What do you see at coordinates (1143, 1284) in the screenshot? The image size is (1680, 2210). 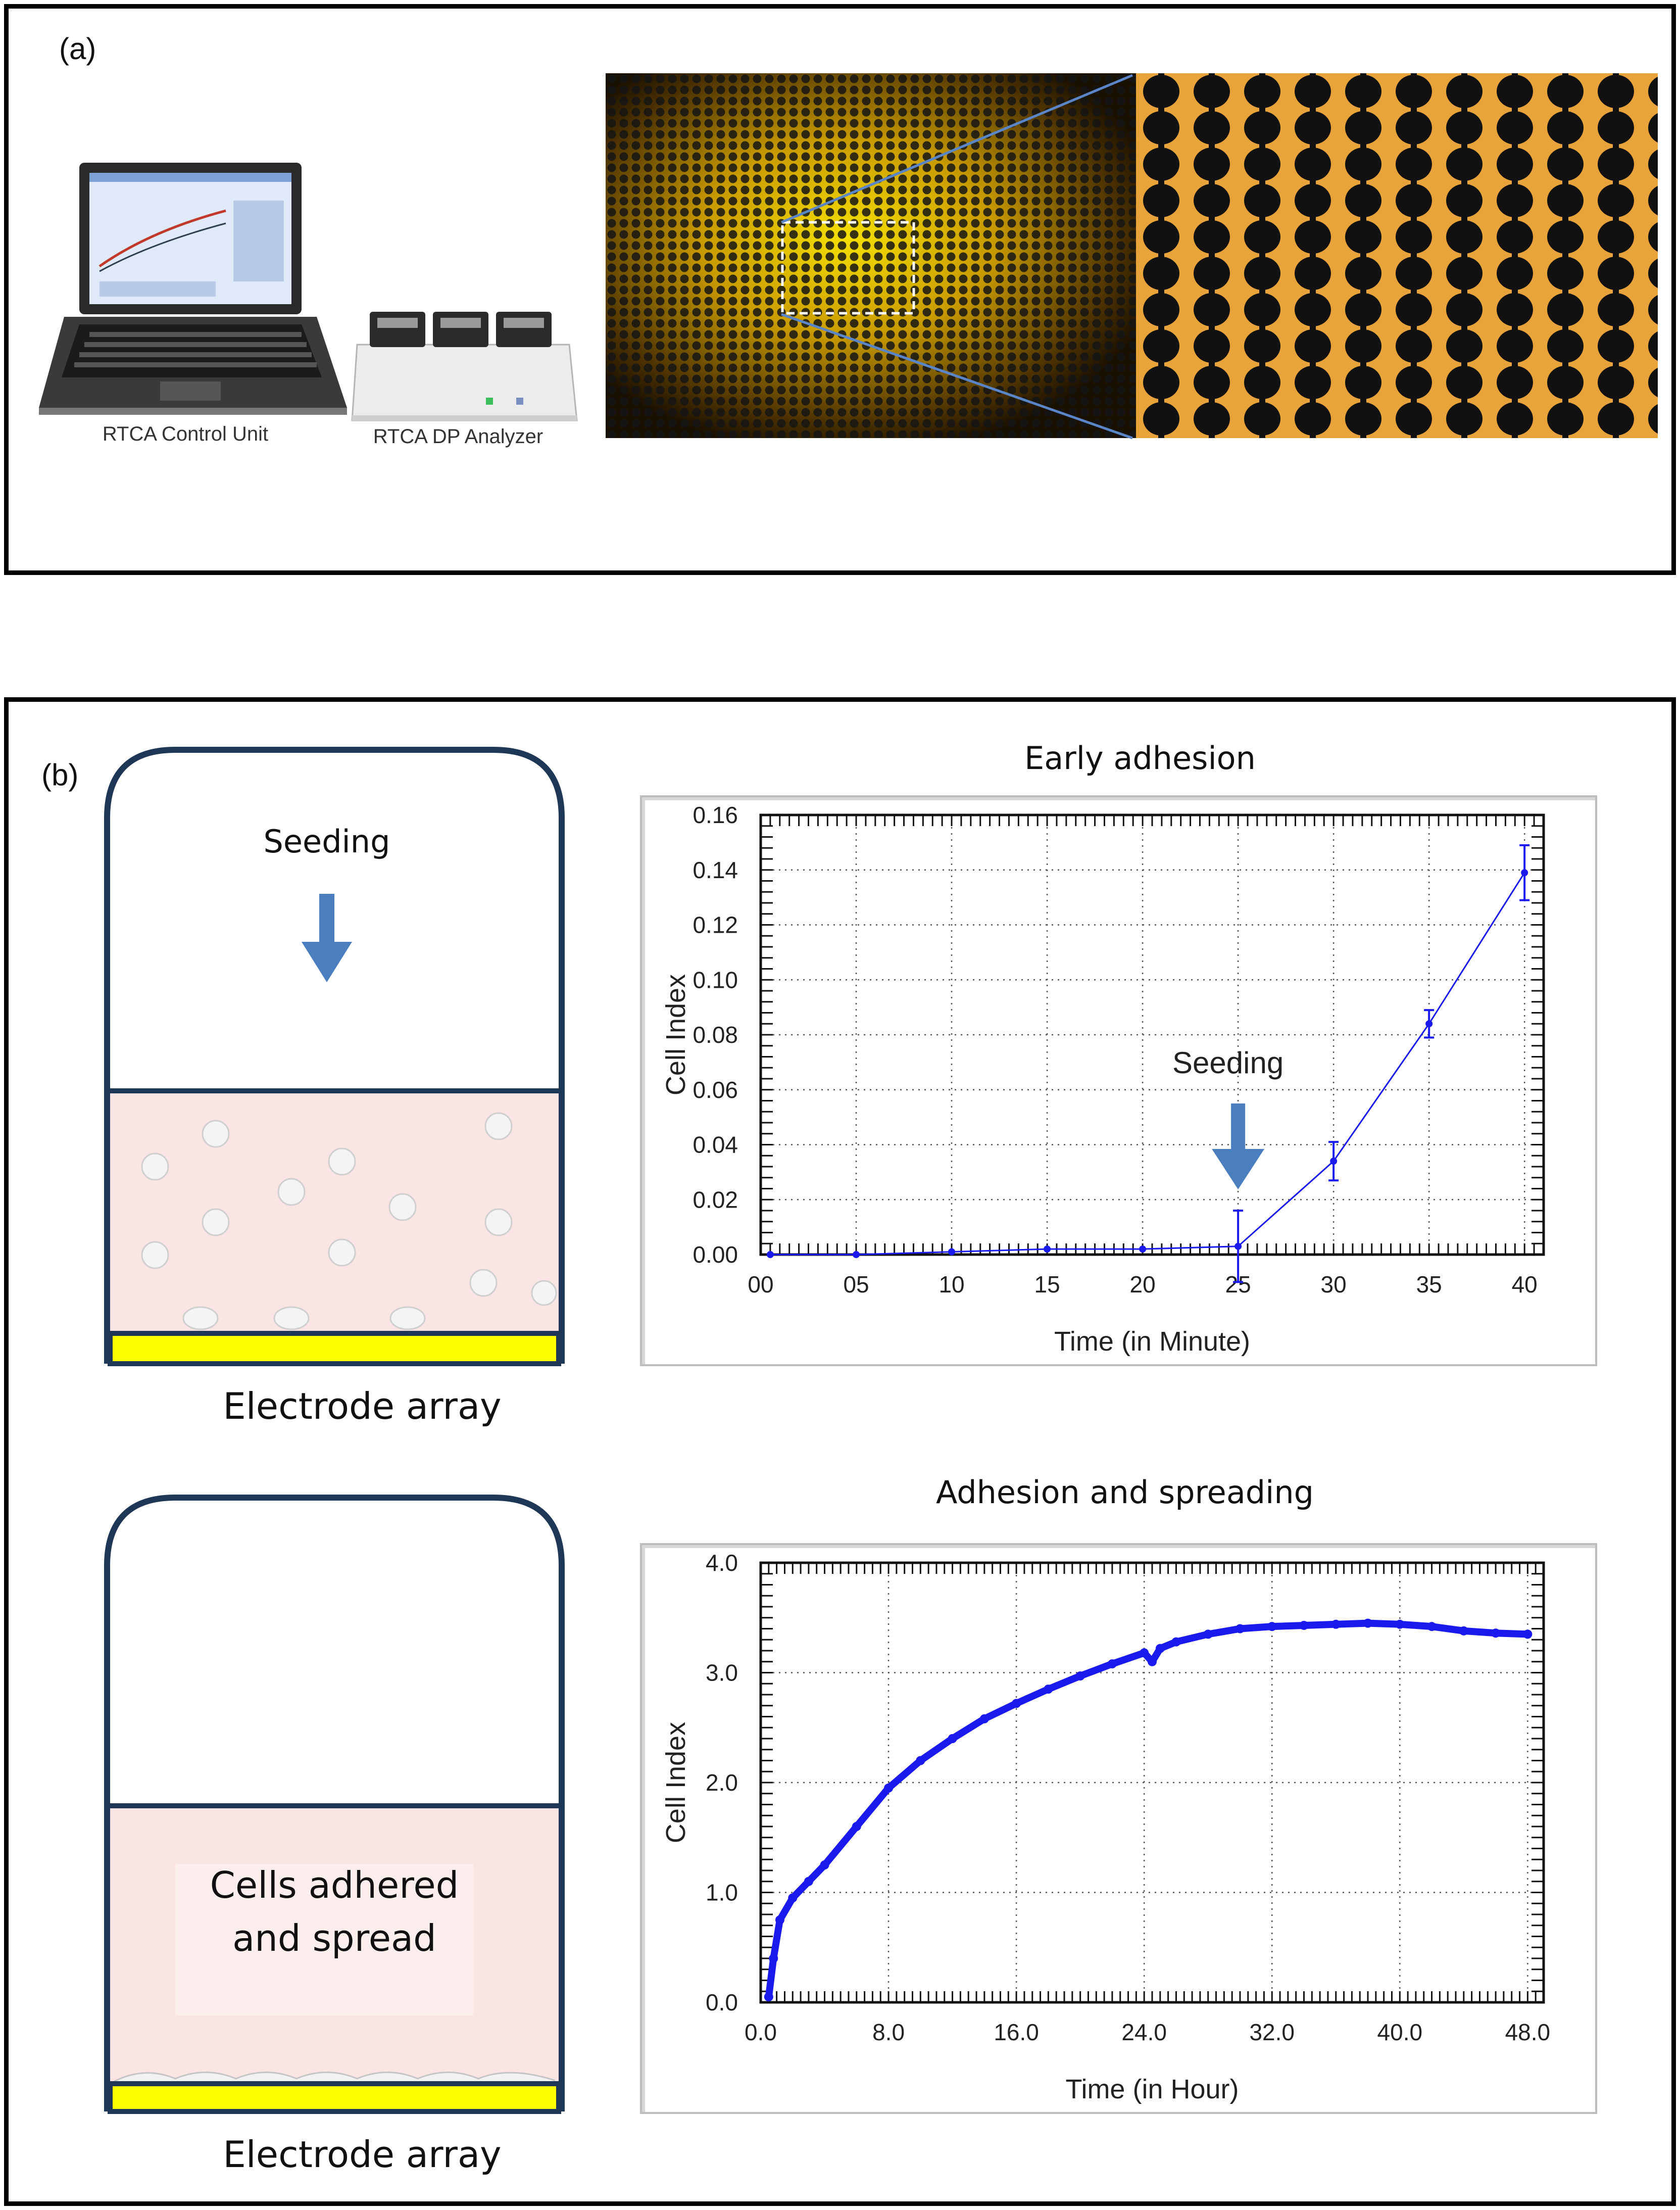 I see `x-tick-label: 20` at bounding box center [1143, 1284].